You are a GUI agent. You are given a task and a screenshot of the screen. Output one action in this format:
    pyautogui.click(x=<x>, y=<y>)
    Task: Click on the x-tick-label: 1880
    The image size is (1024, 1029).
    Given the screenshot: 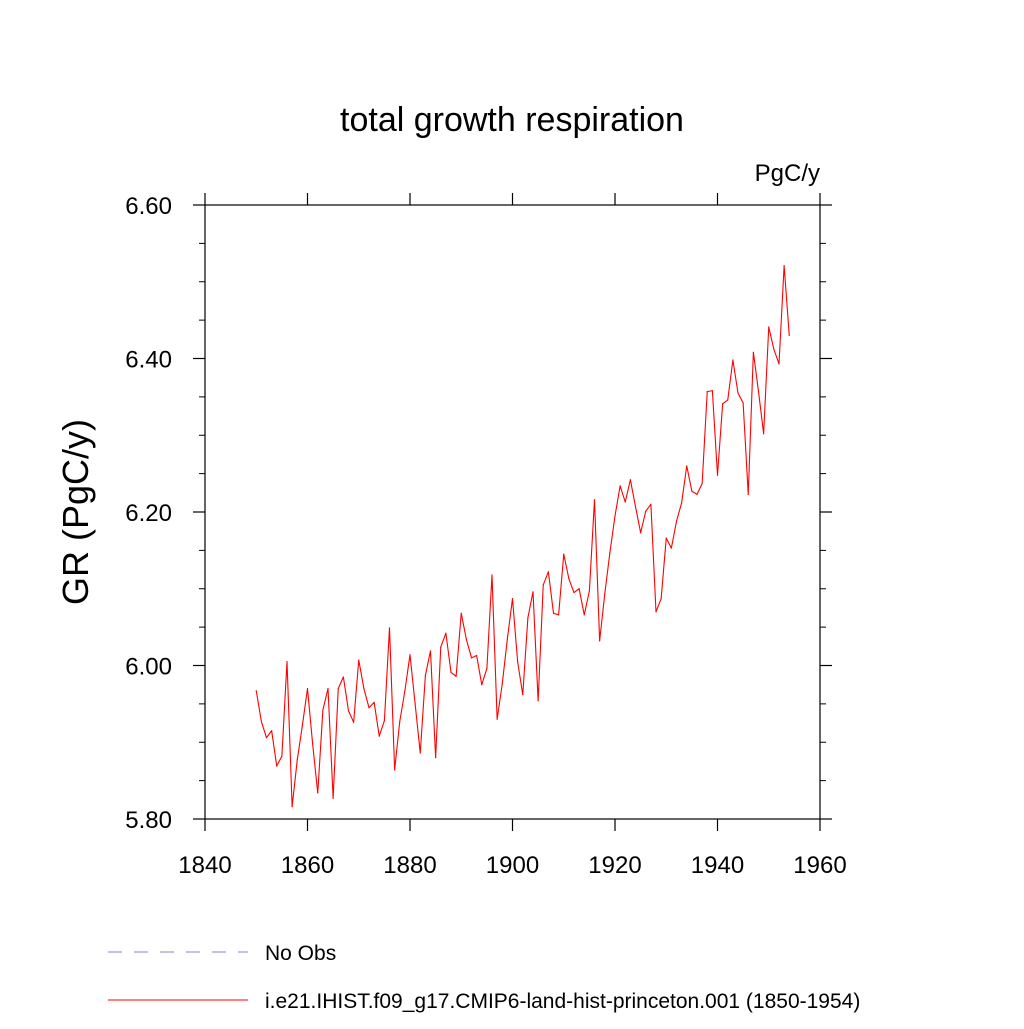 What is the action you would take?
    pyautogui.click(x=409, y=865)
    